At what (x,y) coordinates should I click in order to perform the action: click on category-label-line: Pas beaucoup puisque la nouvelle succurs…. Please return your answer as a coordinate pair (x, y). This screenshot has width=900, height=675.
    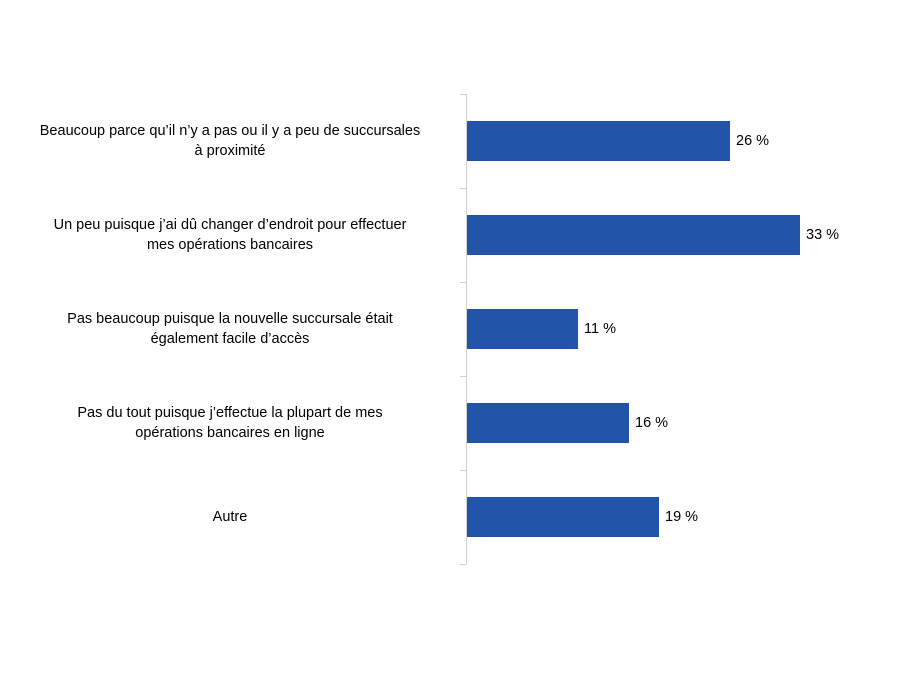
    Looking at the image, I should click on (230, 319).